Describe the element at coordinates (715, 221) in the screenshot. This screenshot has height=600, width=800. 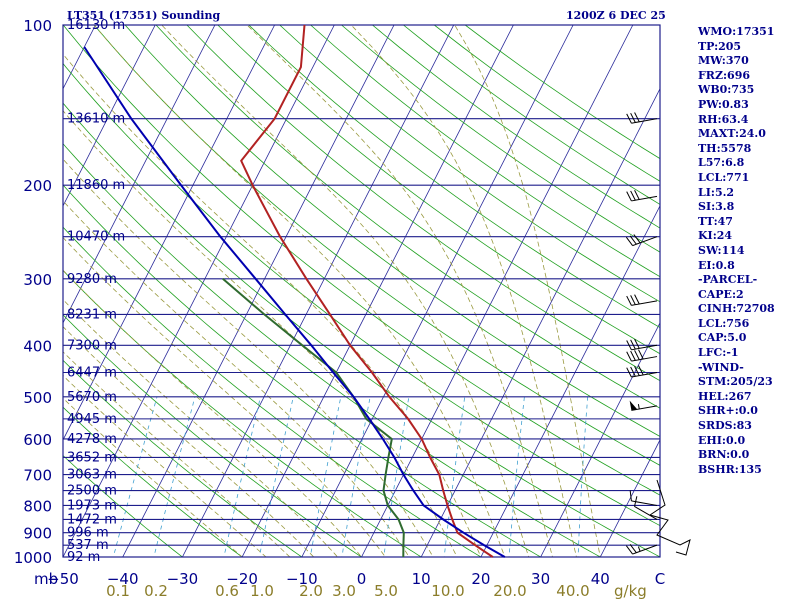
I see `stat-line: TT:47` at that location.